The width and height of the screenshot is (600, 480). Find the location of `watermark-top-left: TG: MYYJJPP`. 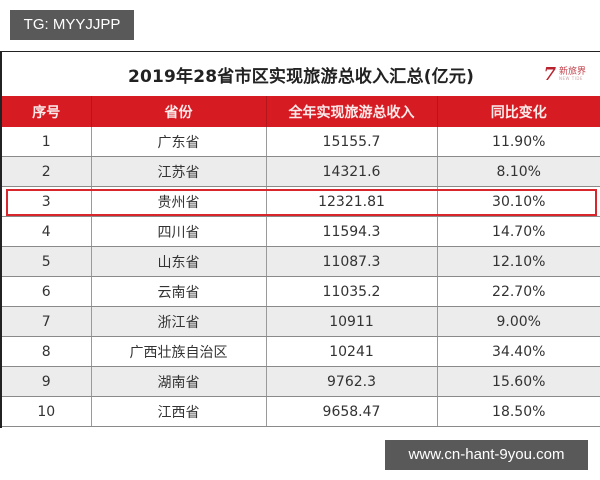

watermark-top-left: TG: MYYJJPP is located at coordinates (72, 25).